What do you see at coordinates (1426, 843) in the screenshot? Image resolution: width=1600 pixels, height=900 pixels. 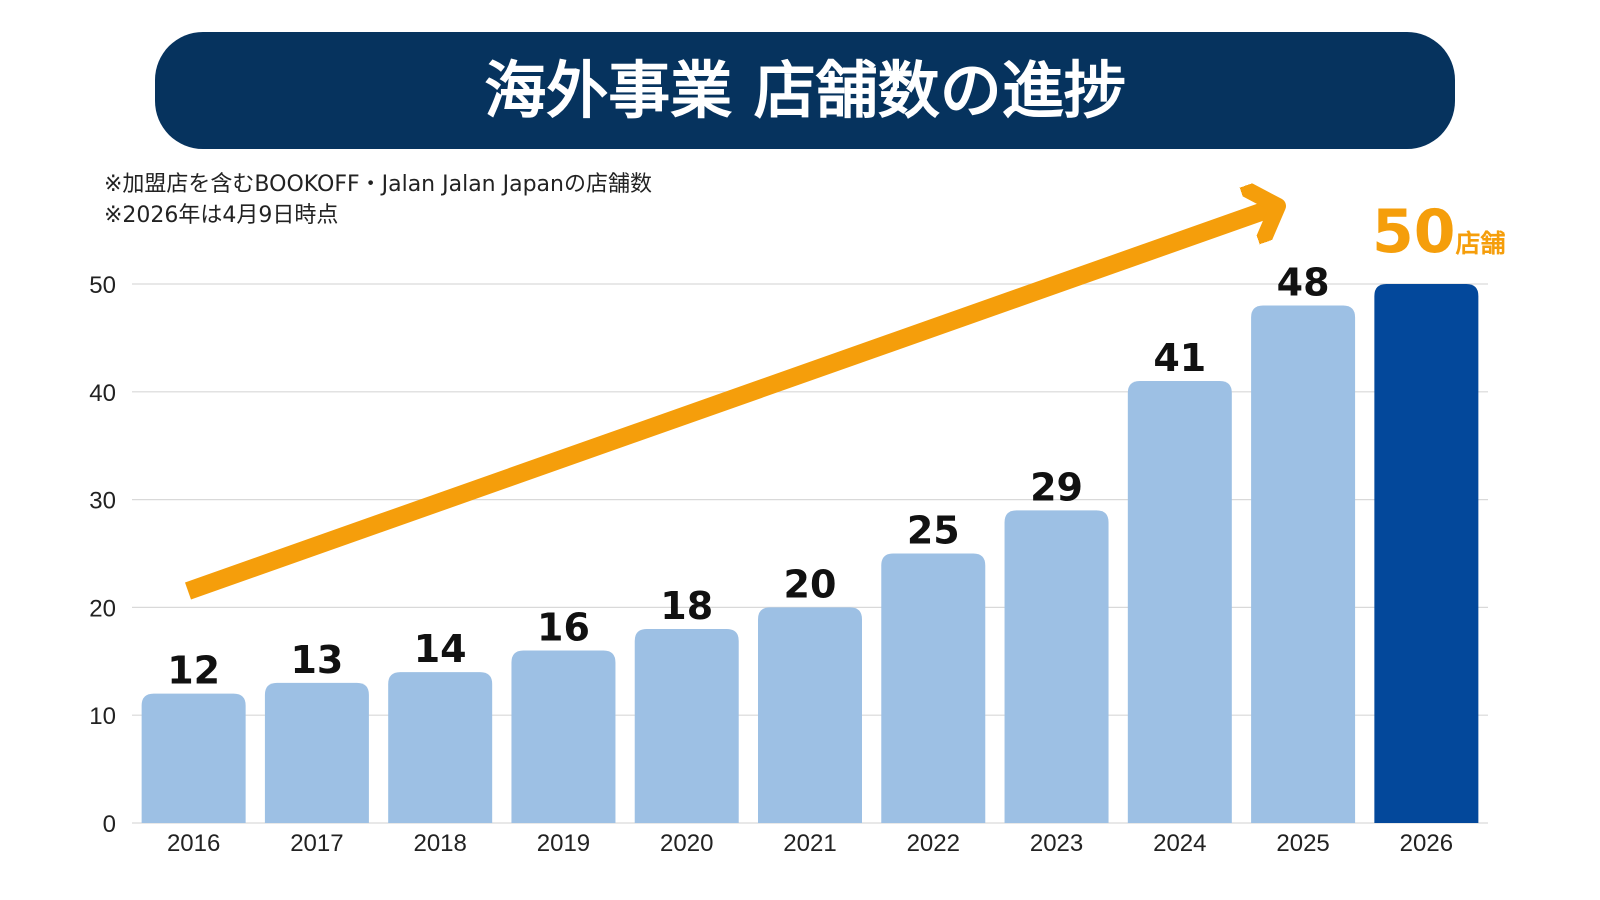 I see `x-tick-label: 2026` at bounding box center [1426, 843].